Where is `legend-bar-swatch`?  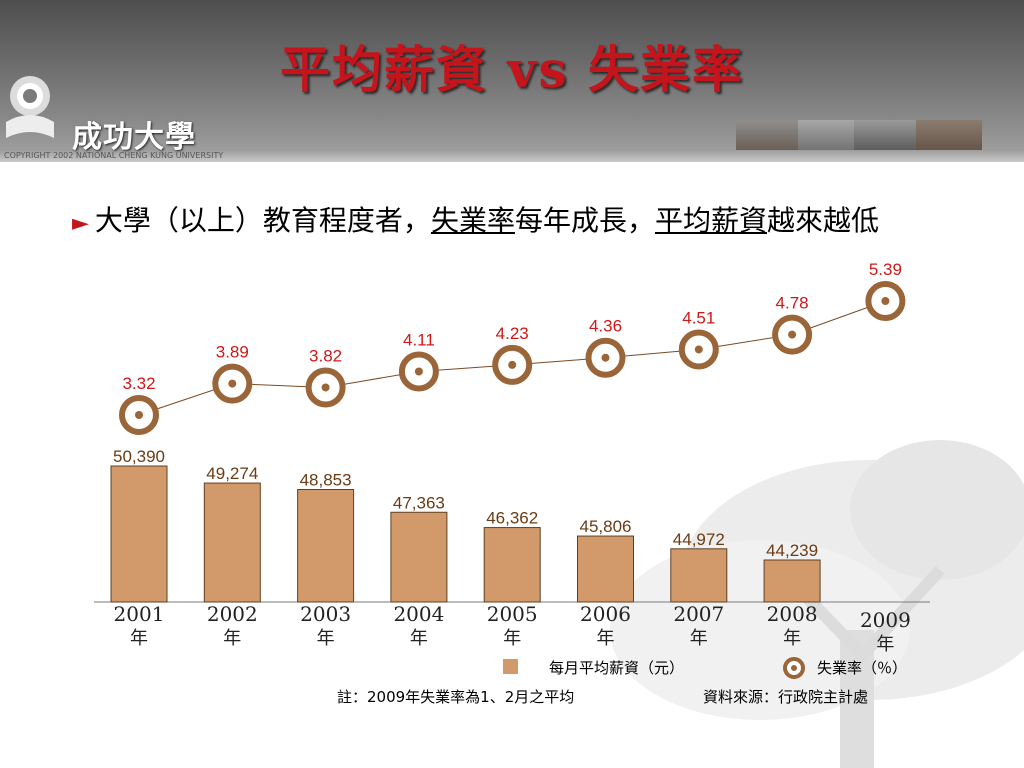
legend-bar-swatch is located at coordinates (510, 666).